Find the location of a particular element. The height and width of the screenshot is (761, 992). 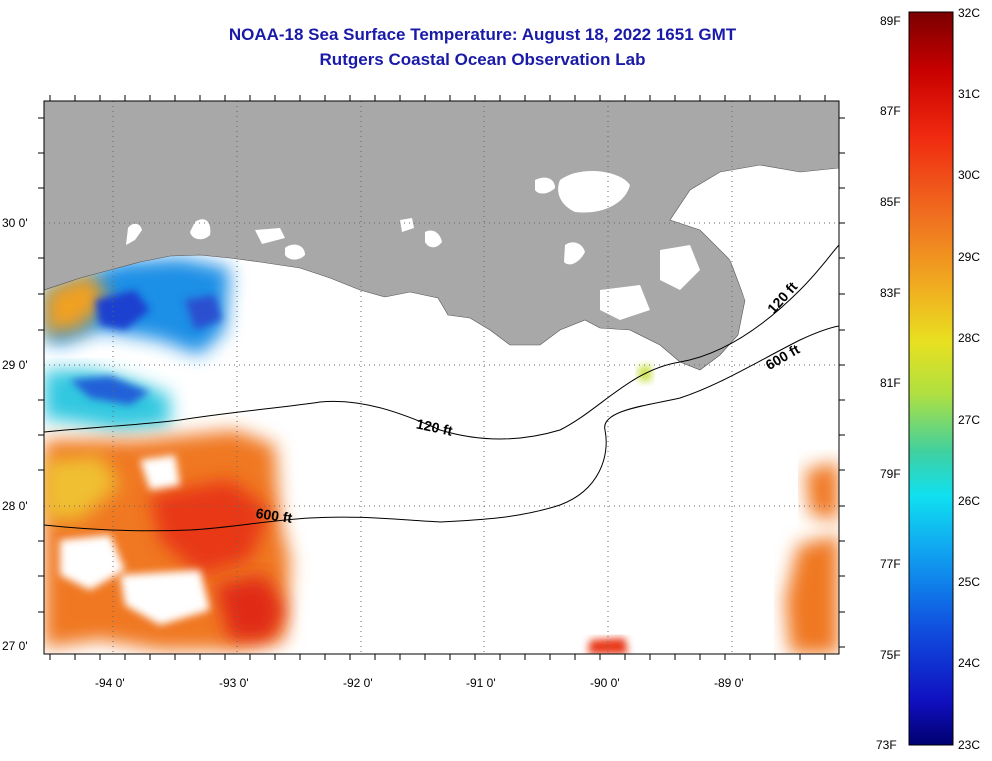

cbar-c-29: 29C is located at coordinates (969, 257).